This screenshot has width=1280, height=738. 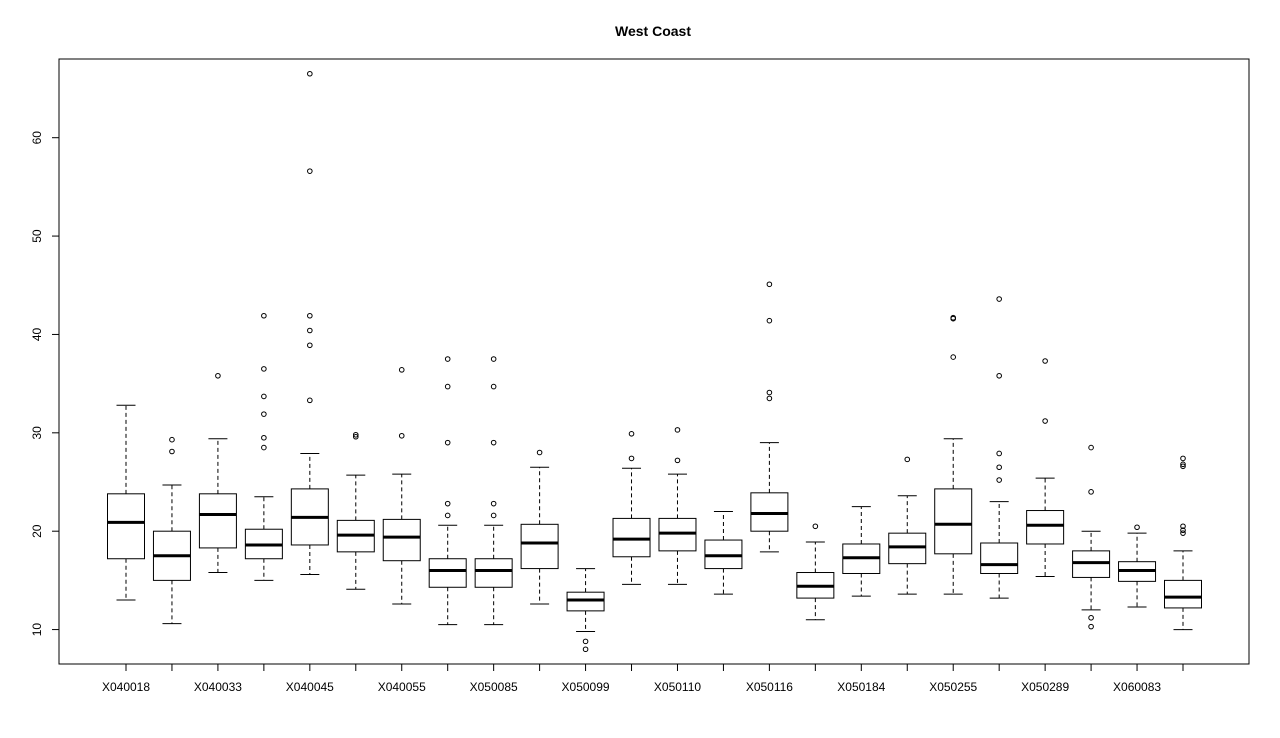 I want to click on x-tick-label: X040045, so click(x=310, y=687).